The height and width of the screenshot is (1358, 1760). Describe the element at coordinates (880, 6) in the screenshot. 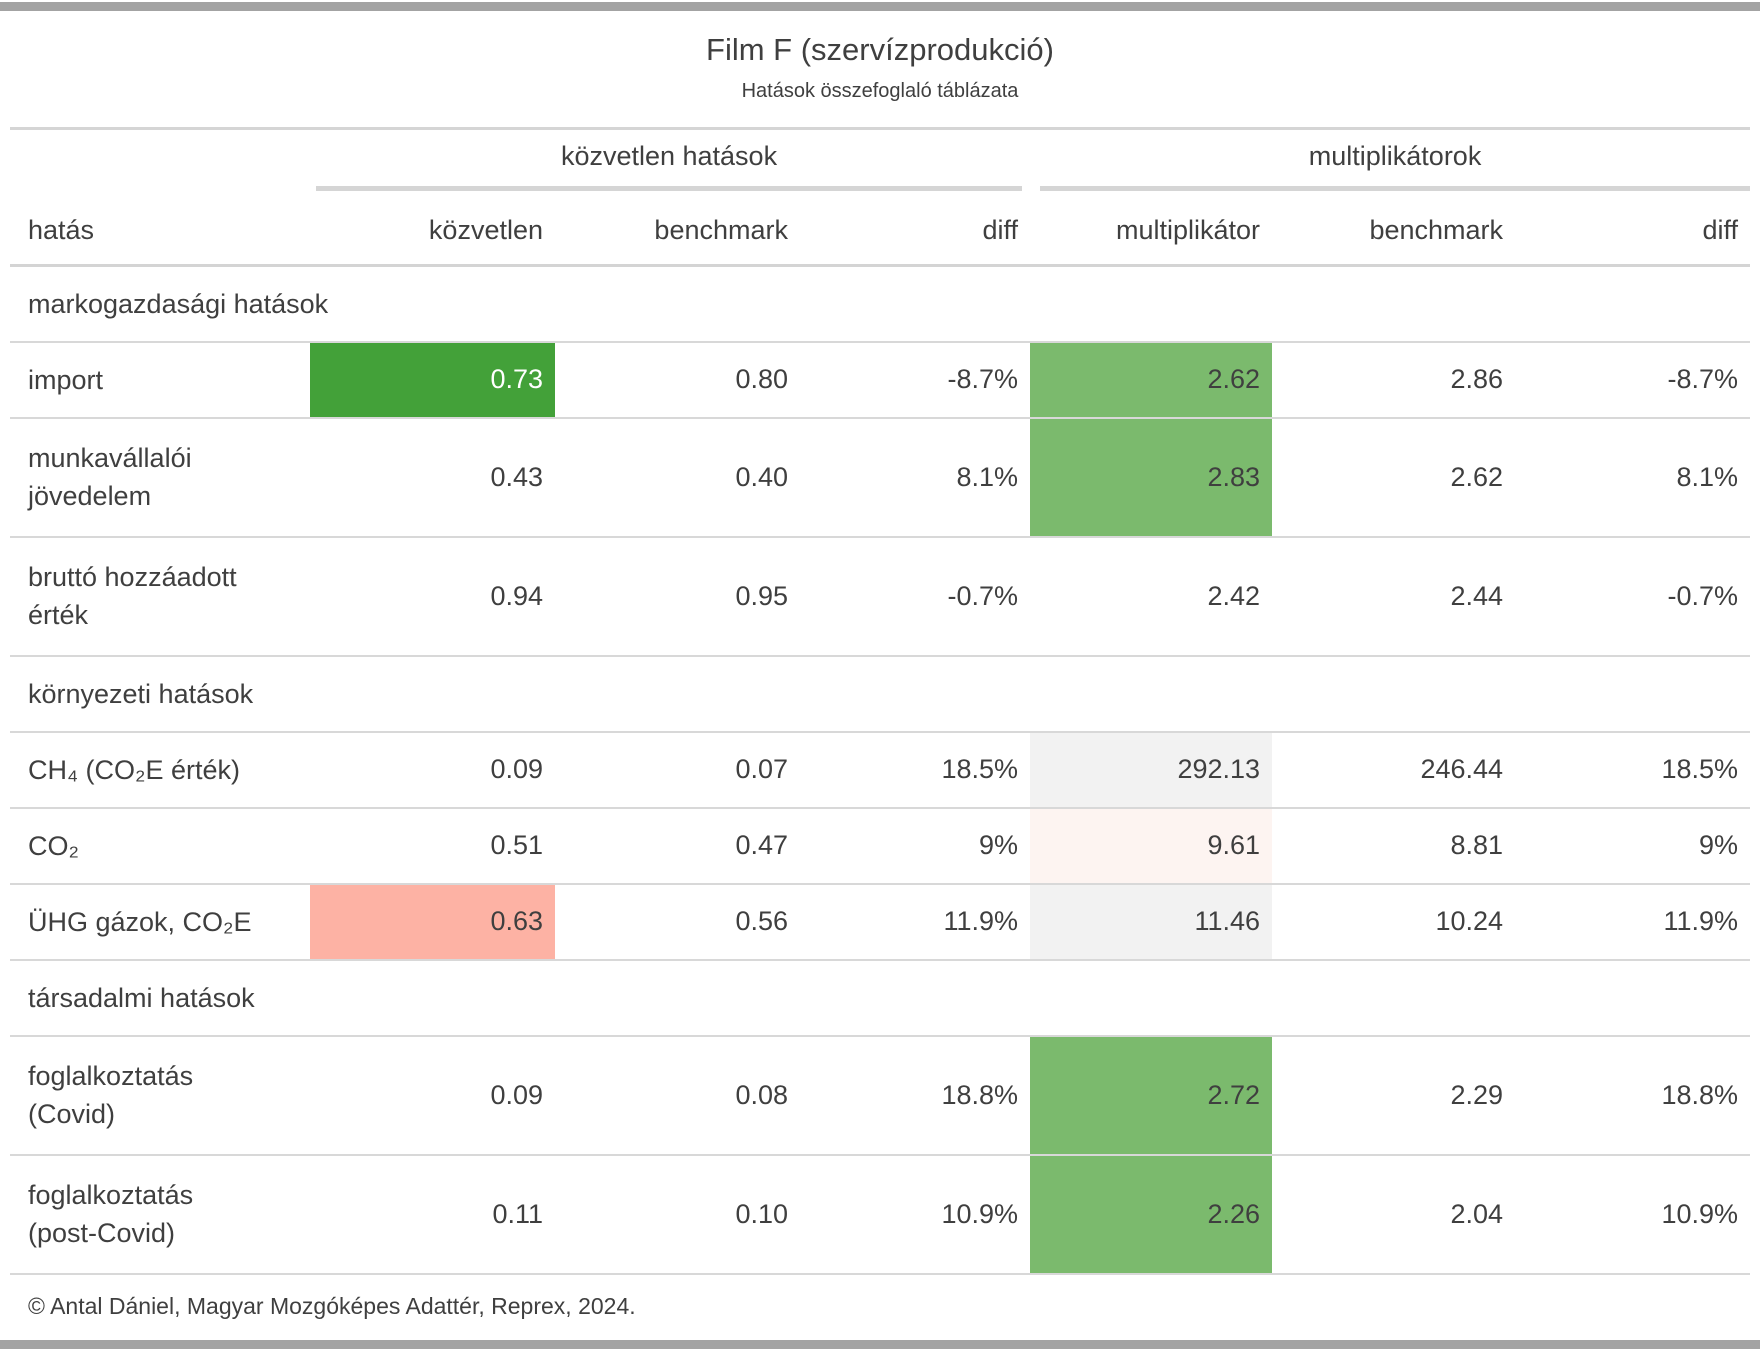

I see `top-bar` at that location.